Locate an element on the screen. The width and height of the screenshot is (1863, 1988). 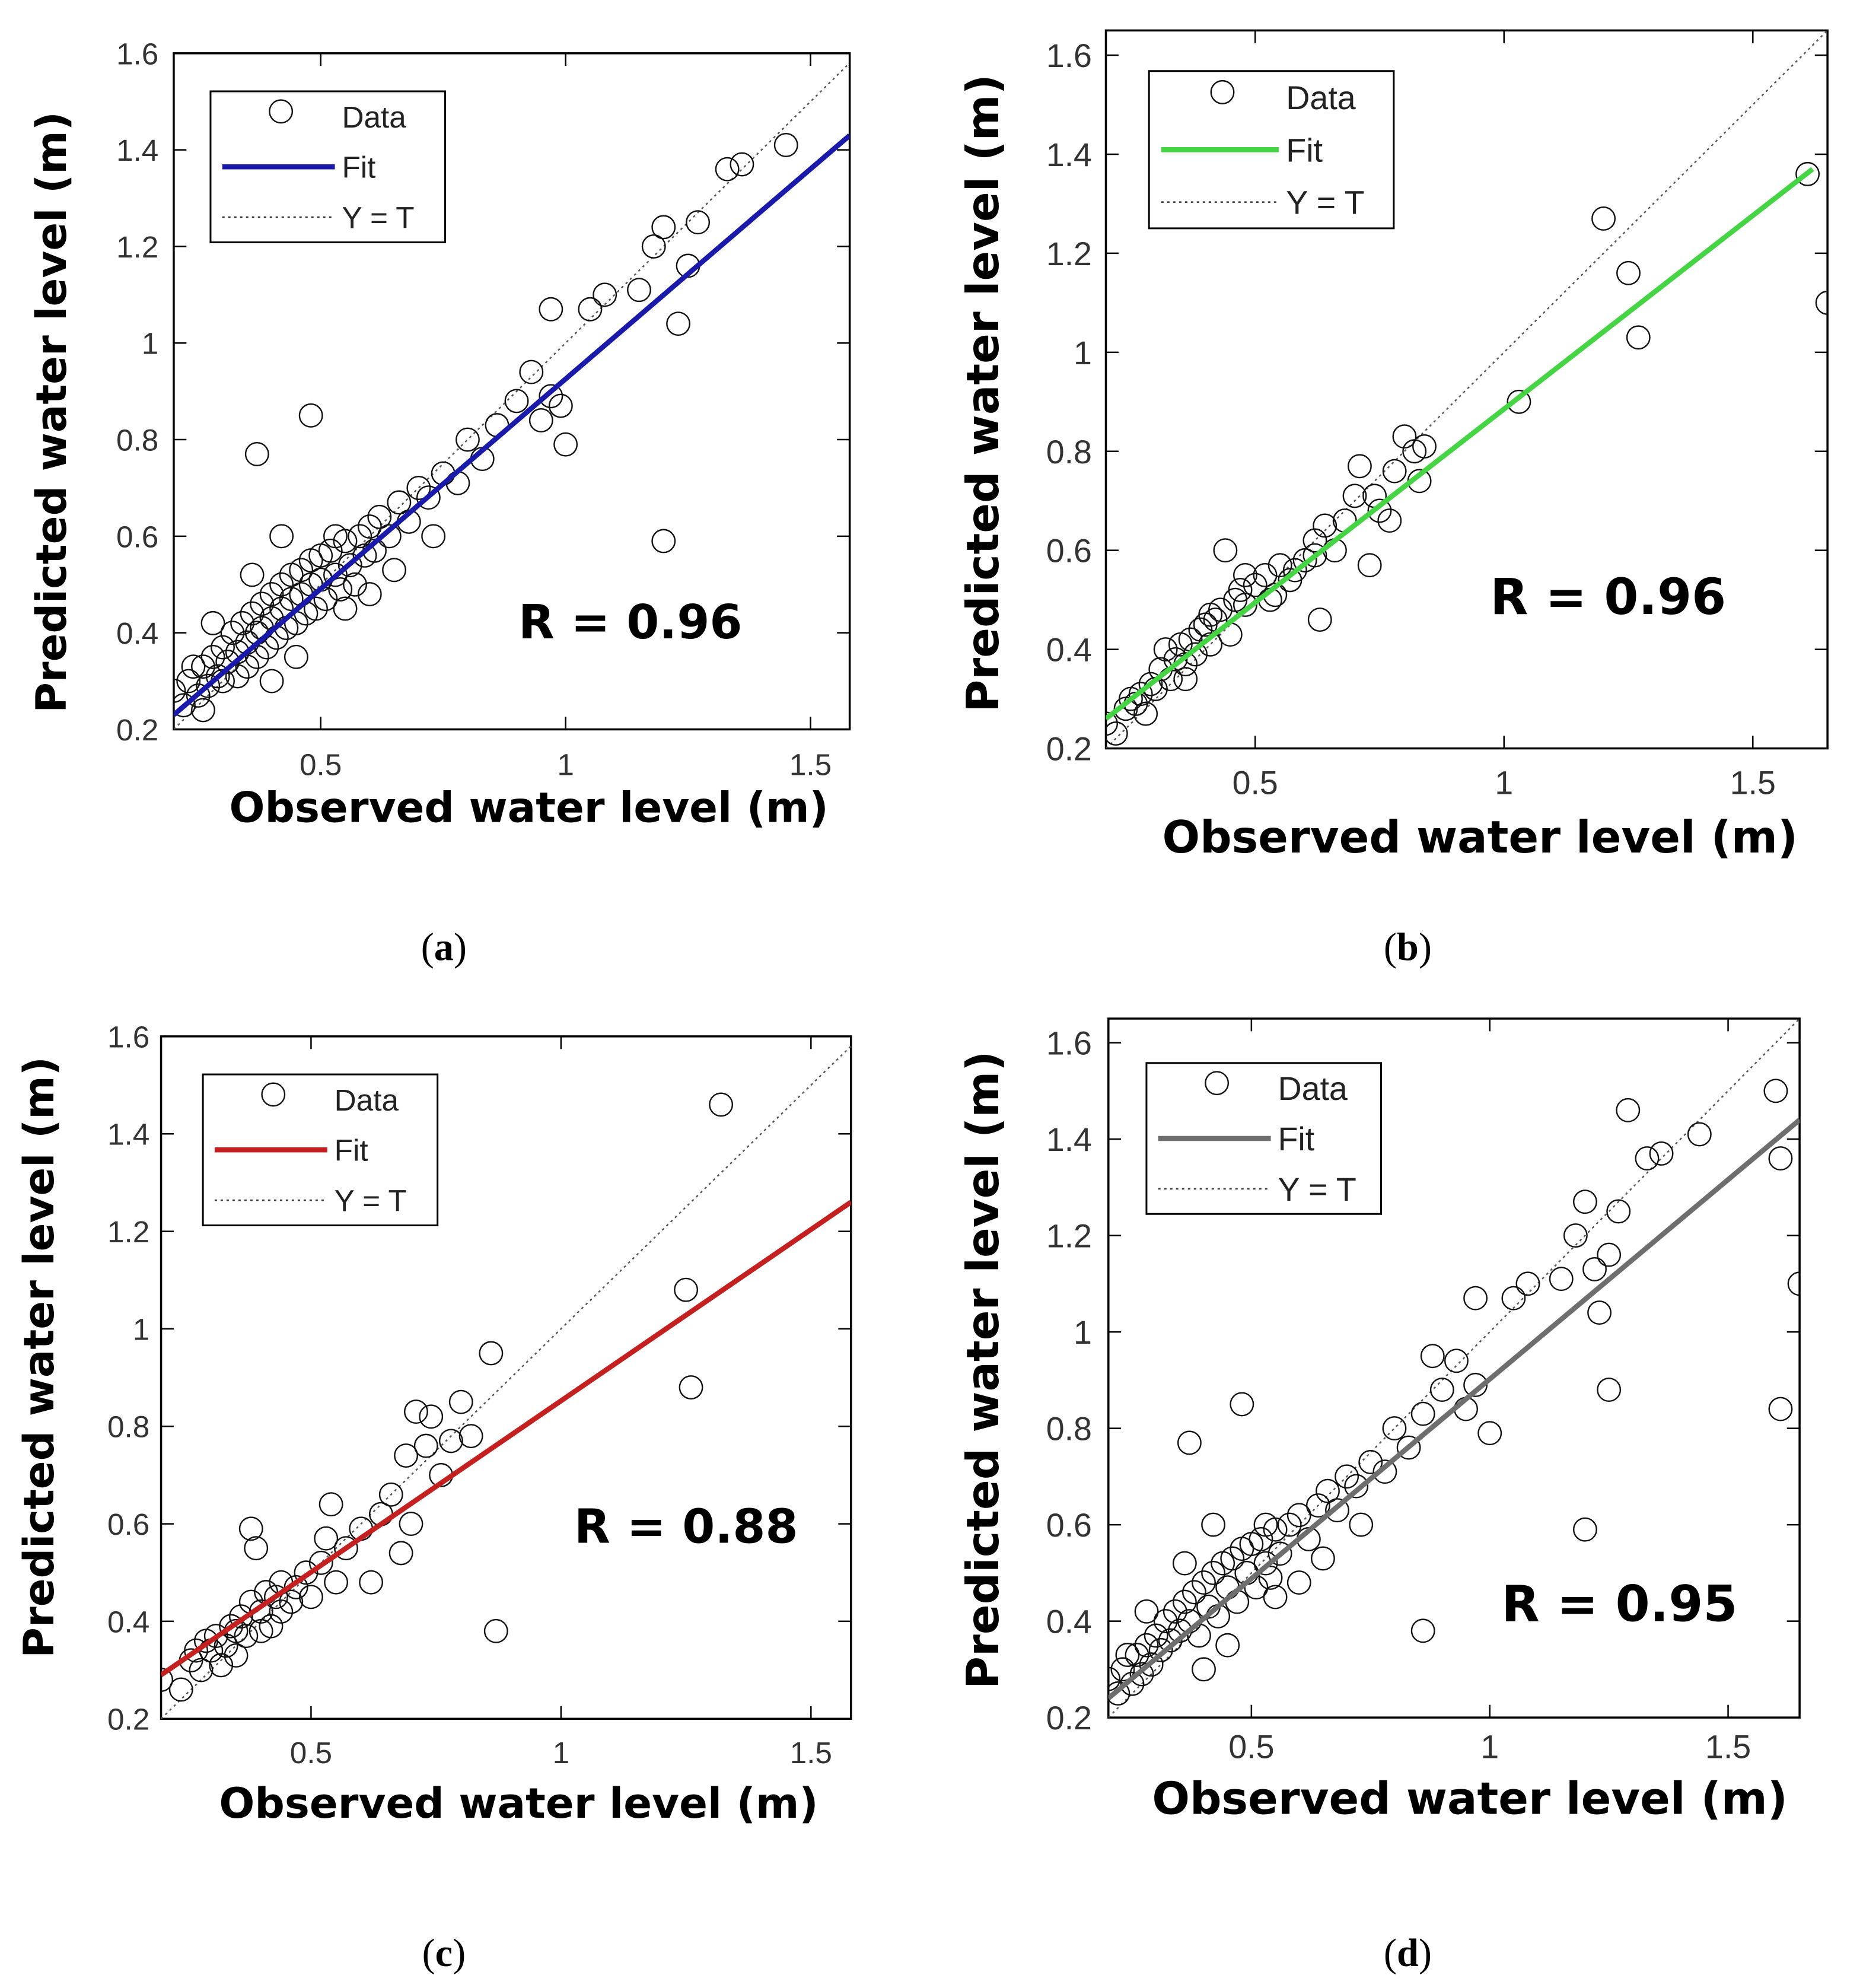
y-tick-label-d: 0.4 is located at coordinates (1069, 1622).